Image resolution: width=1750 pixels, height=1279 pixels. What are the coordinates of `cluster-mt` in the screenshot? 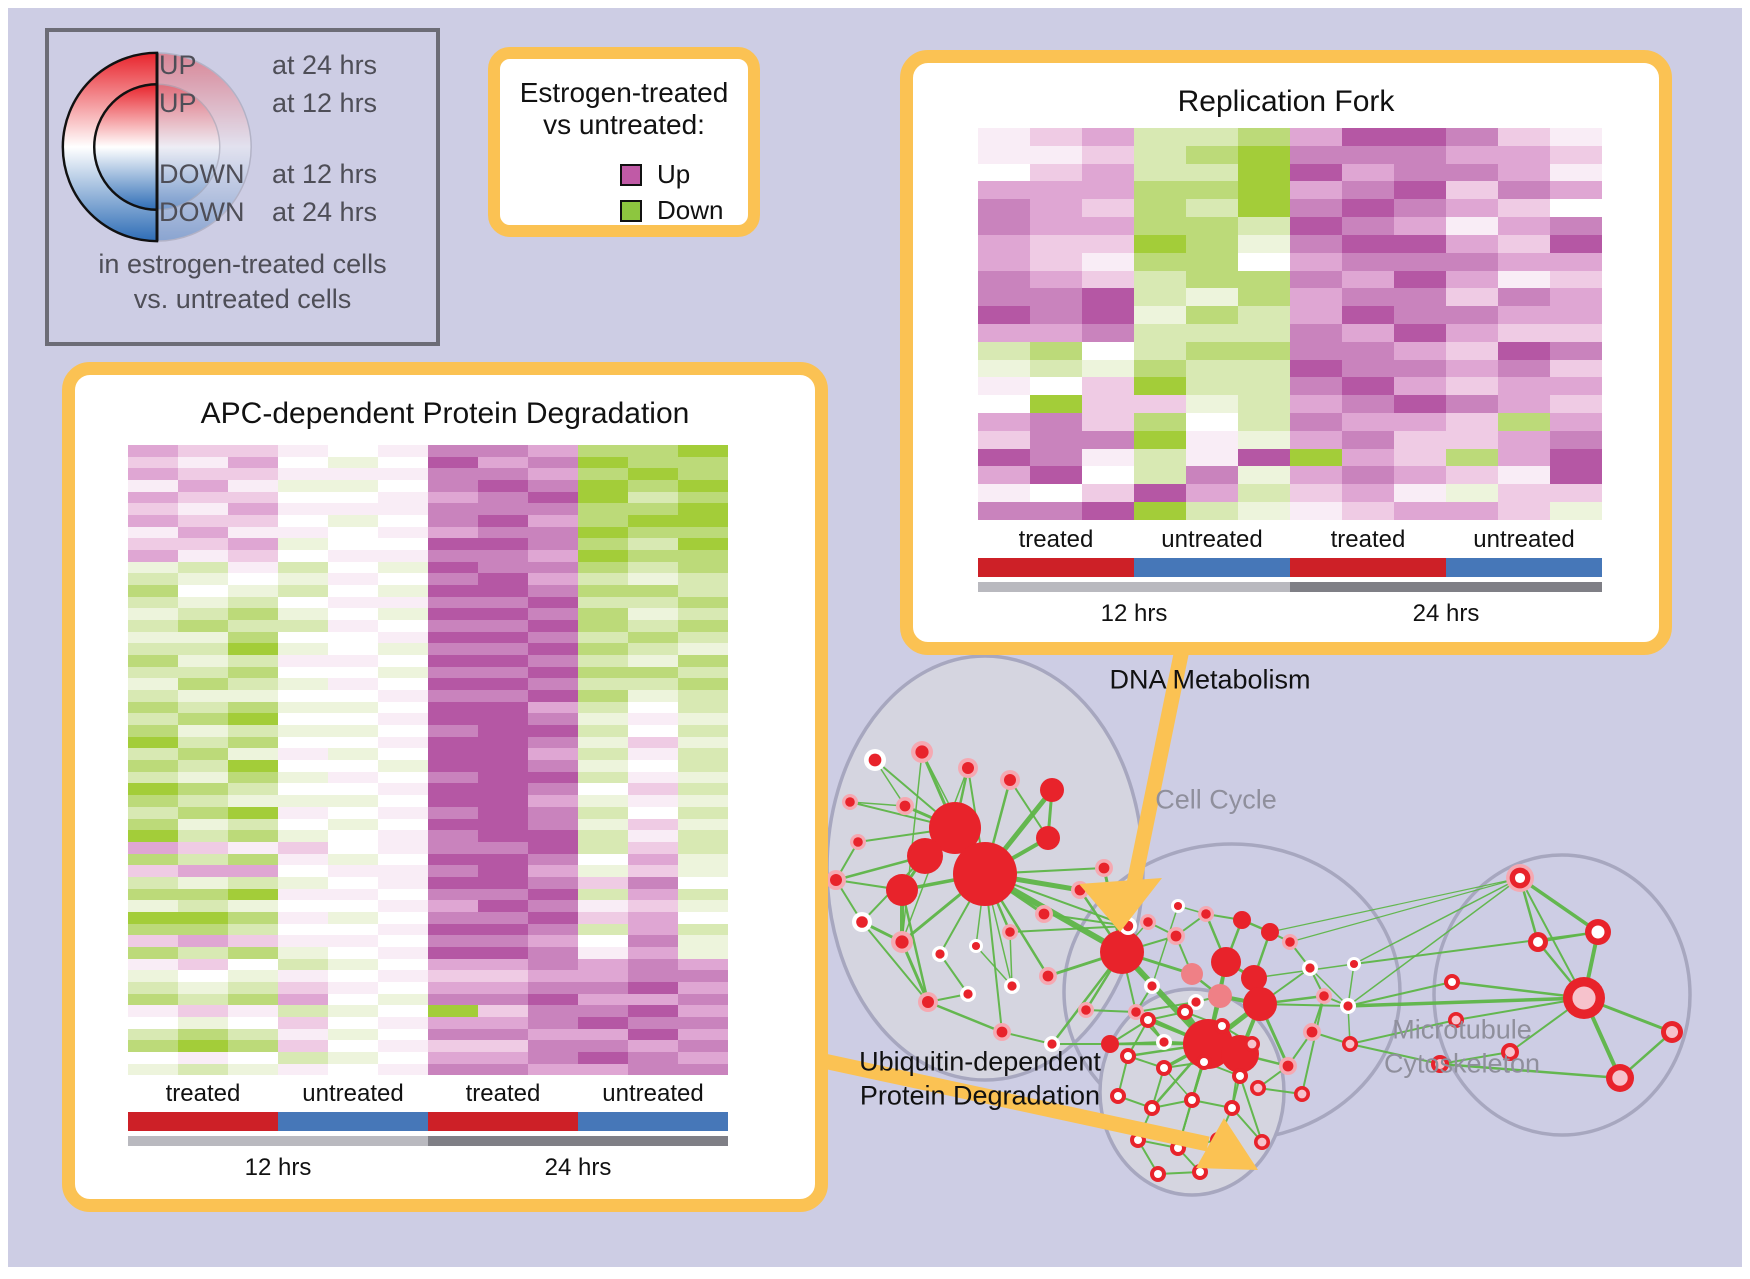 It's located at (1562, 995).